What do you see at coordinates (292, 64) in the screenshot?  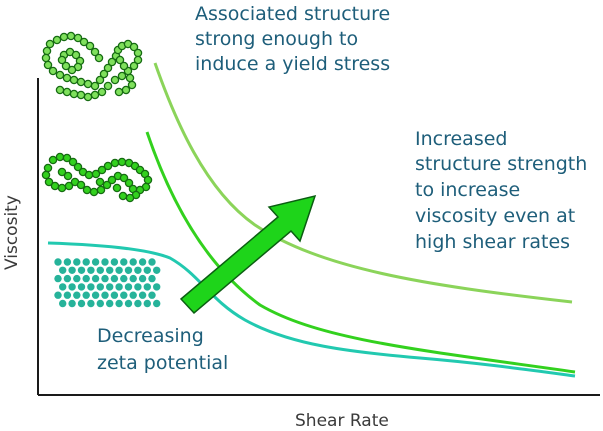 I see `annotation-top-line: induce a yield stress` at bounding box center [292, 64].